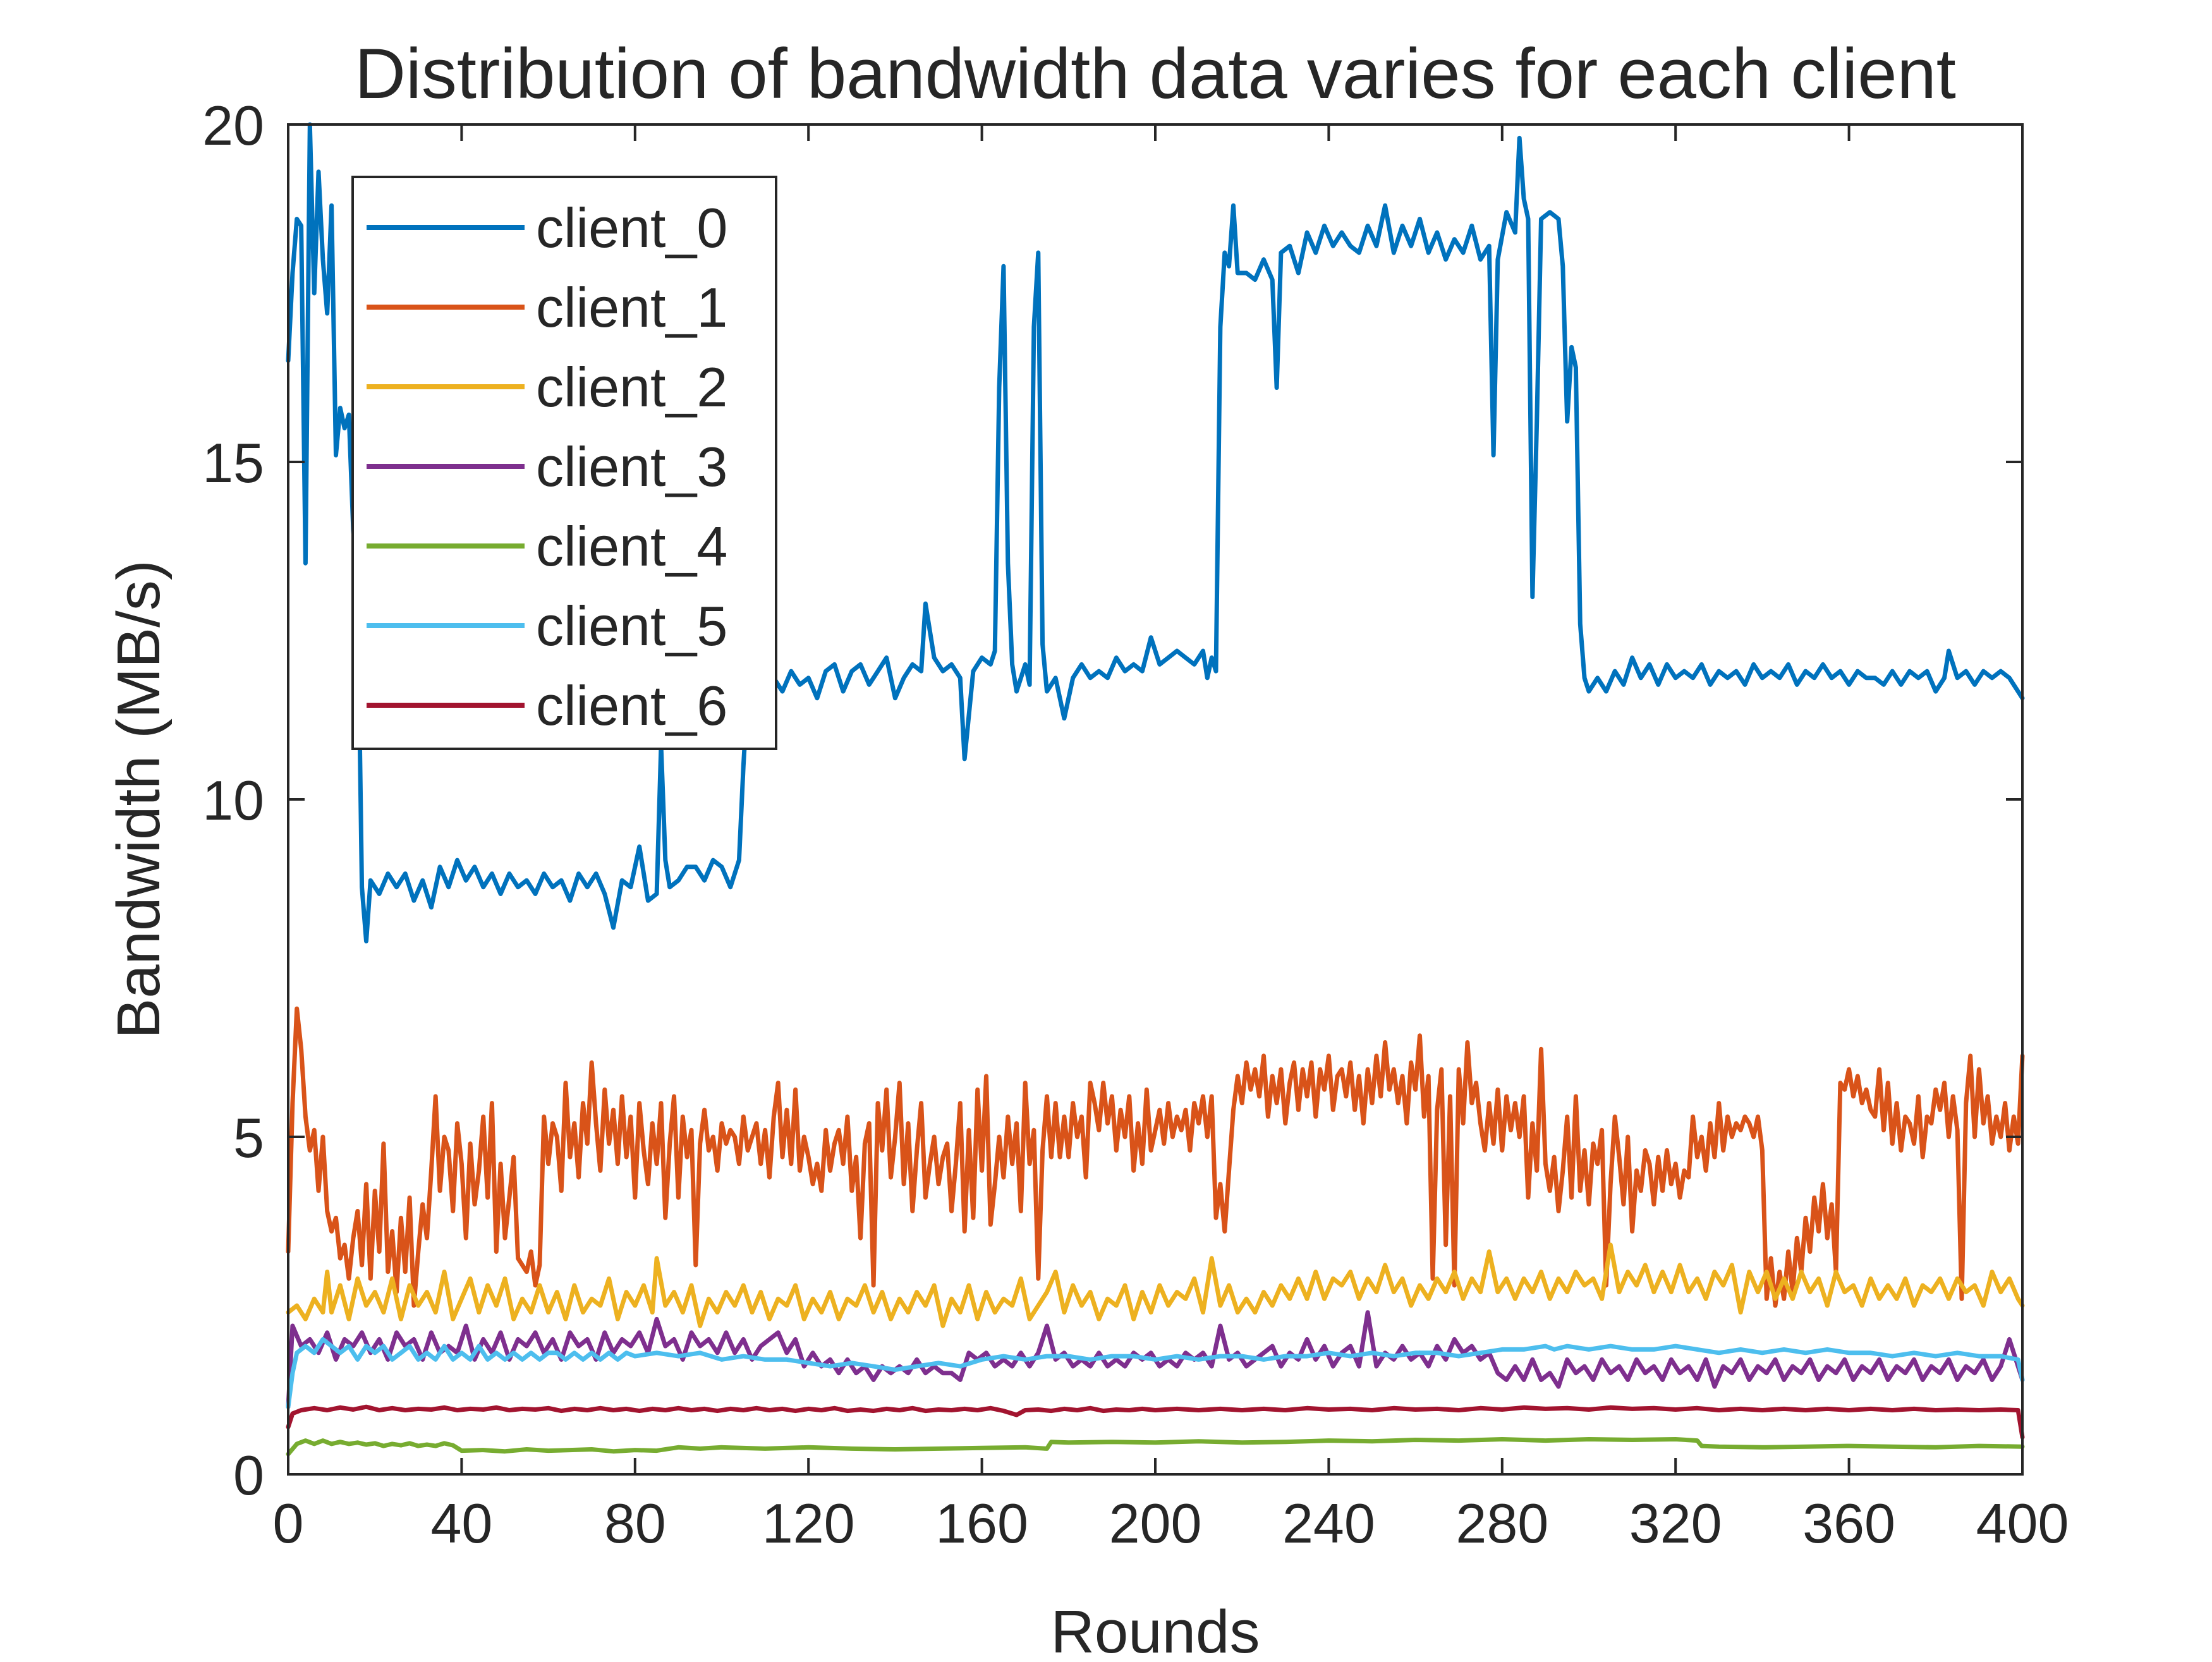  I want to click on x-tick-label: 160, so click(981, 1523).